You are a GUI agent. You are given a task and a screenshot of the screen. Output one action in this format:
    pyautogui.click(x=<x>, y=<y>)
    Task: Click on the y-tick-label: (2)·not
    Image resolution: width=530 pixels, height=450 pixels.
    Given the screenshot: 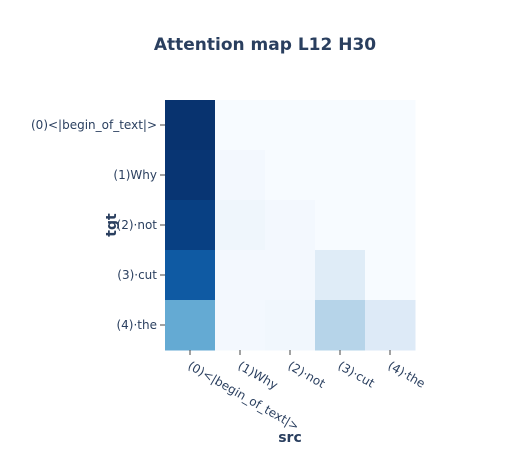 What is the action you would take?
    pyautogui.click(x=137, y=225)
    